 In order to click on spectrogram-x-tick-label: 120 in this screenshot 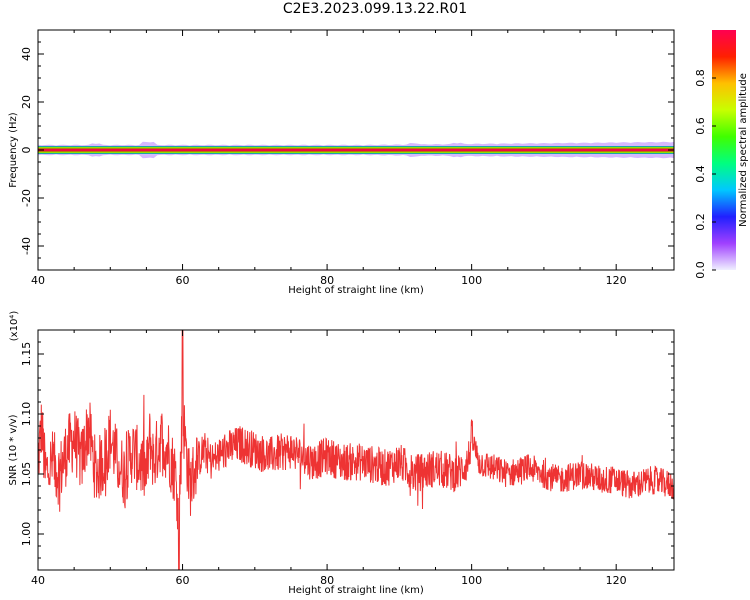, I will do `click(616, 280)`.